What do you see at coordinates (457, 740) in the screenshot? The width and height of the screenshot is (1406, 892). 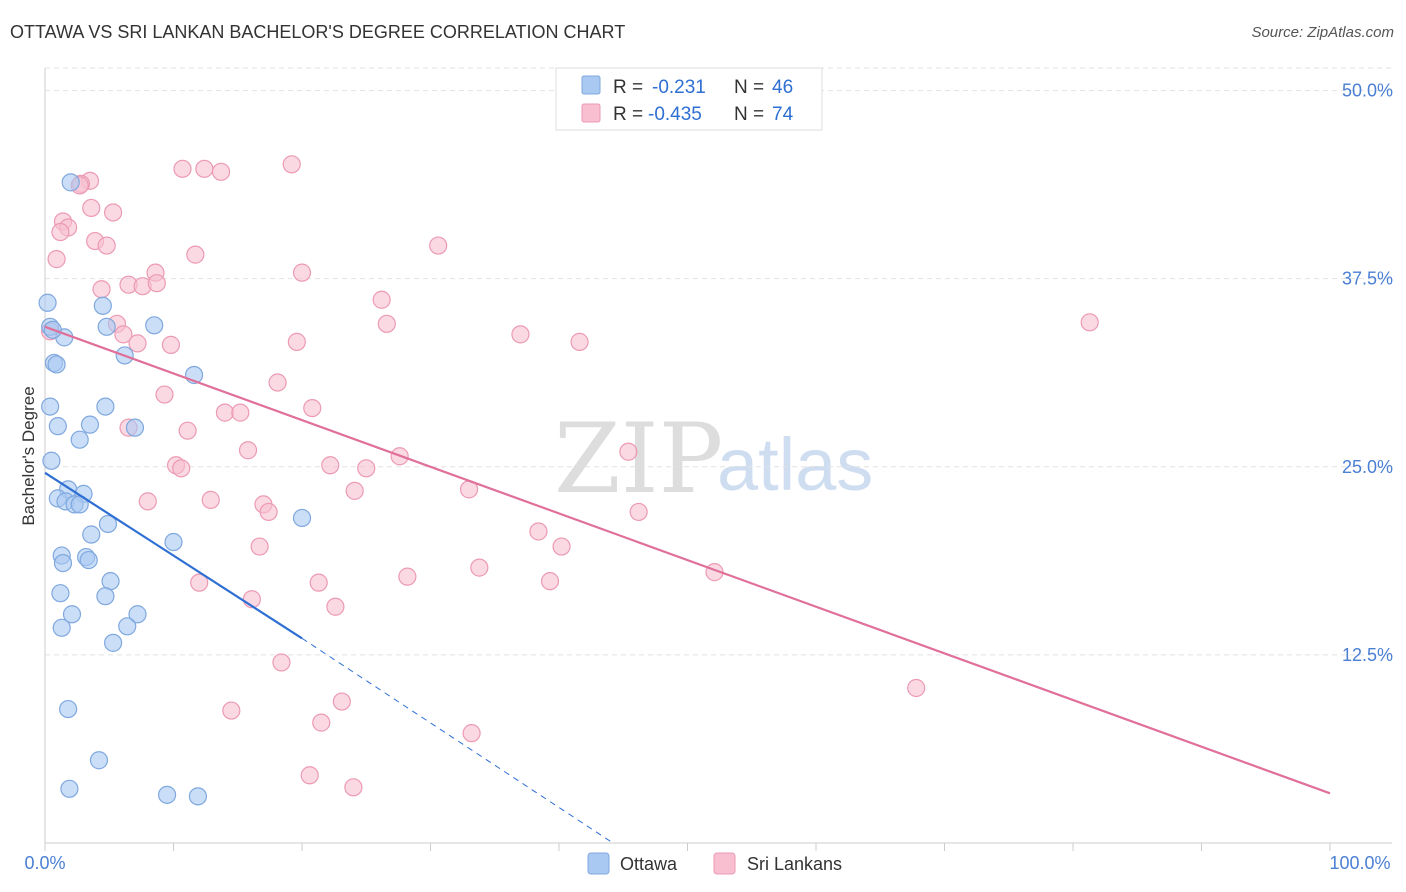 I see `ottawa-trend-extension` at bounding box center [457, 740].